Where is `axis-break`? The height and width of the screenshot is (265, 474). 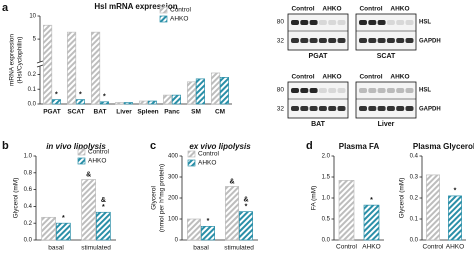
axis-break is located at coordinates (40, 64).